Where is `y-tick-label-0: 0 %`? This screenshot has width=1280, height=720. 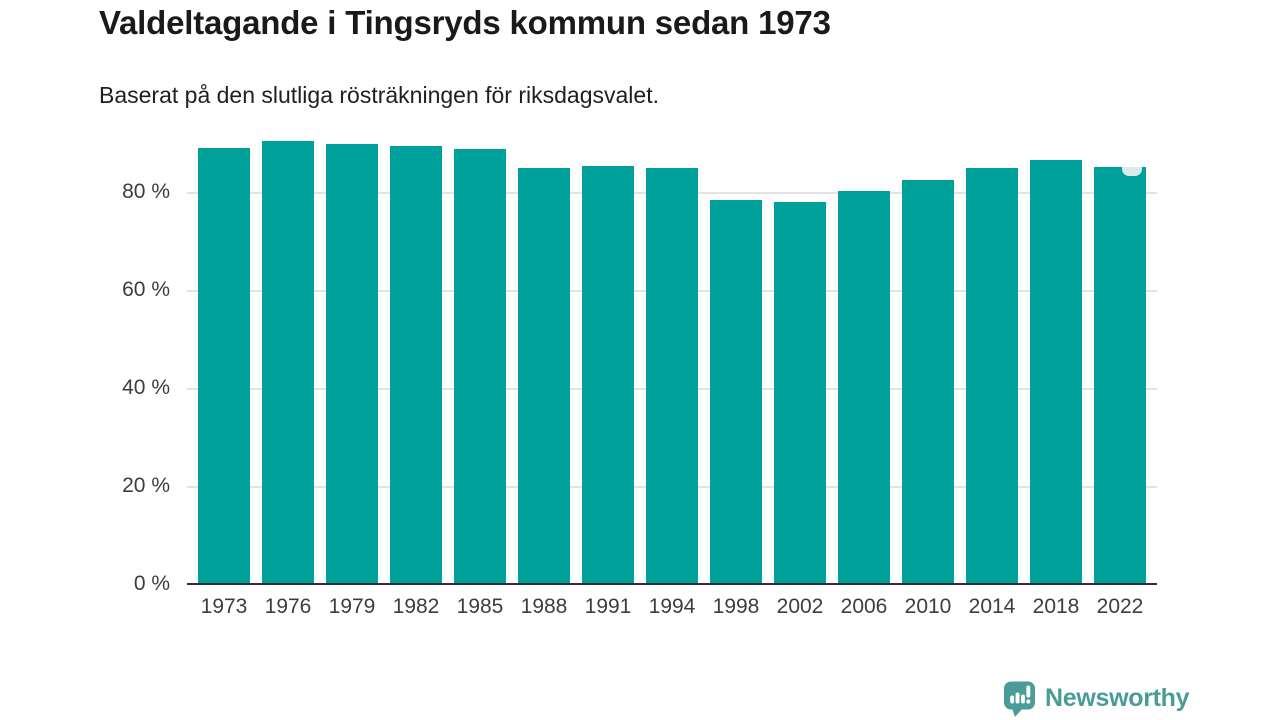 y-tick-label-0: 0 % is located at coordinates (151, 583).